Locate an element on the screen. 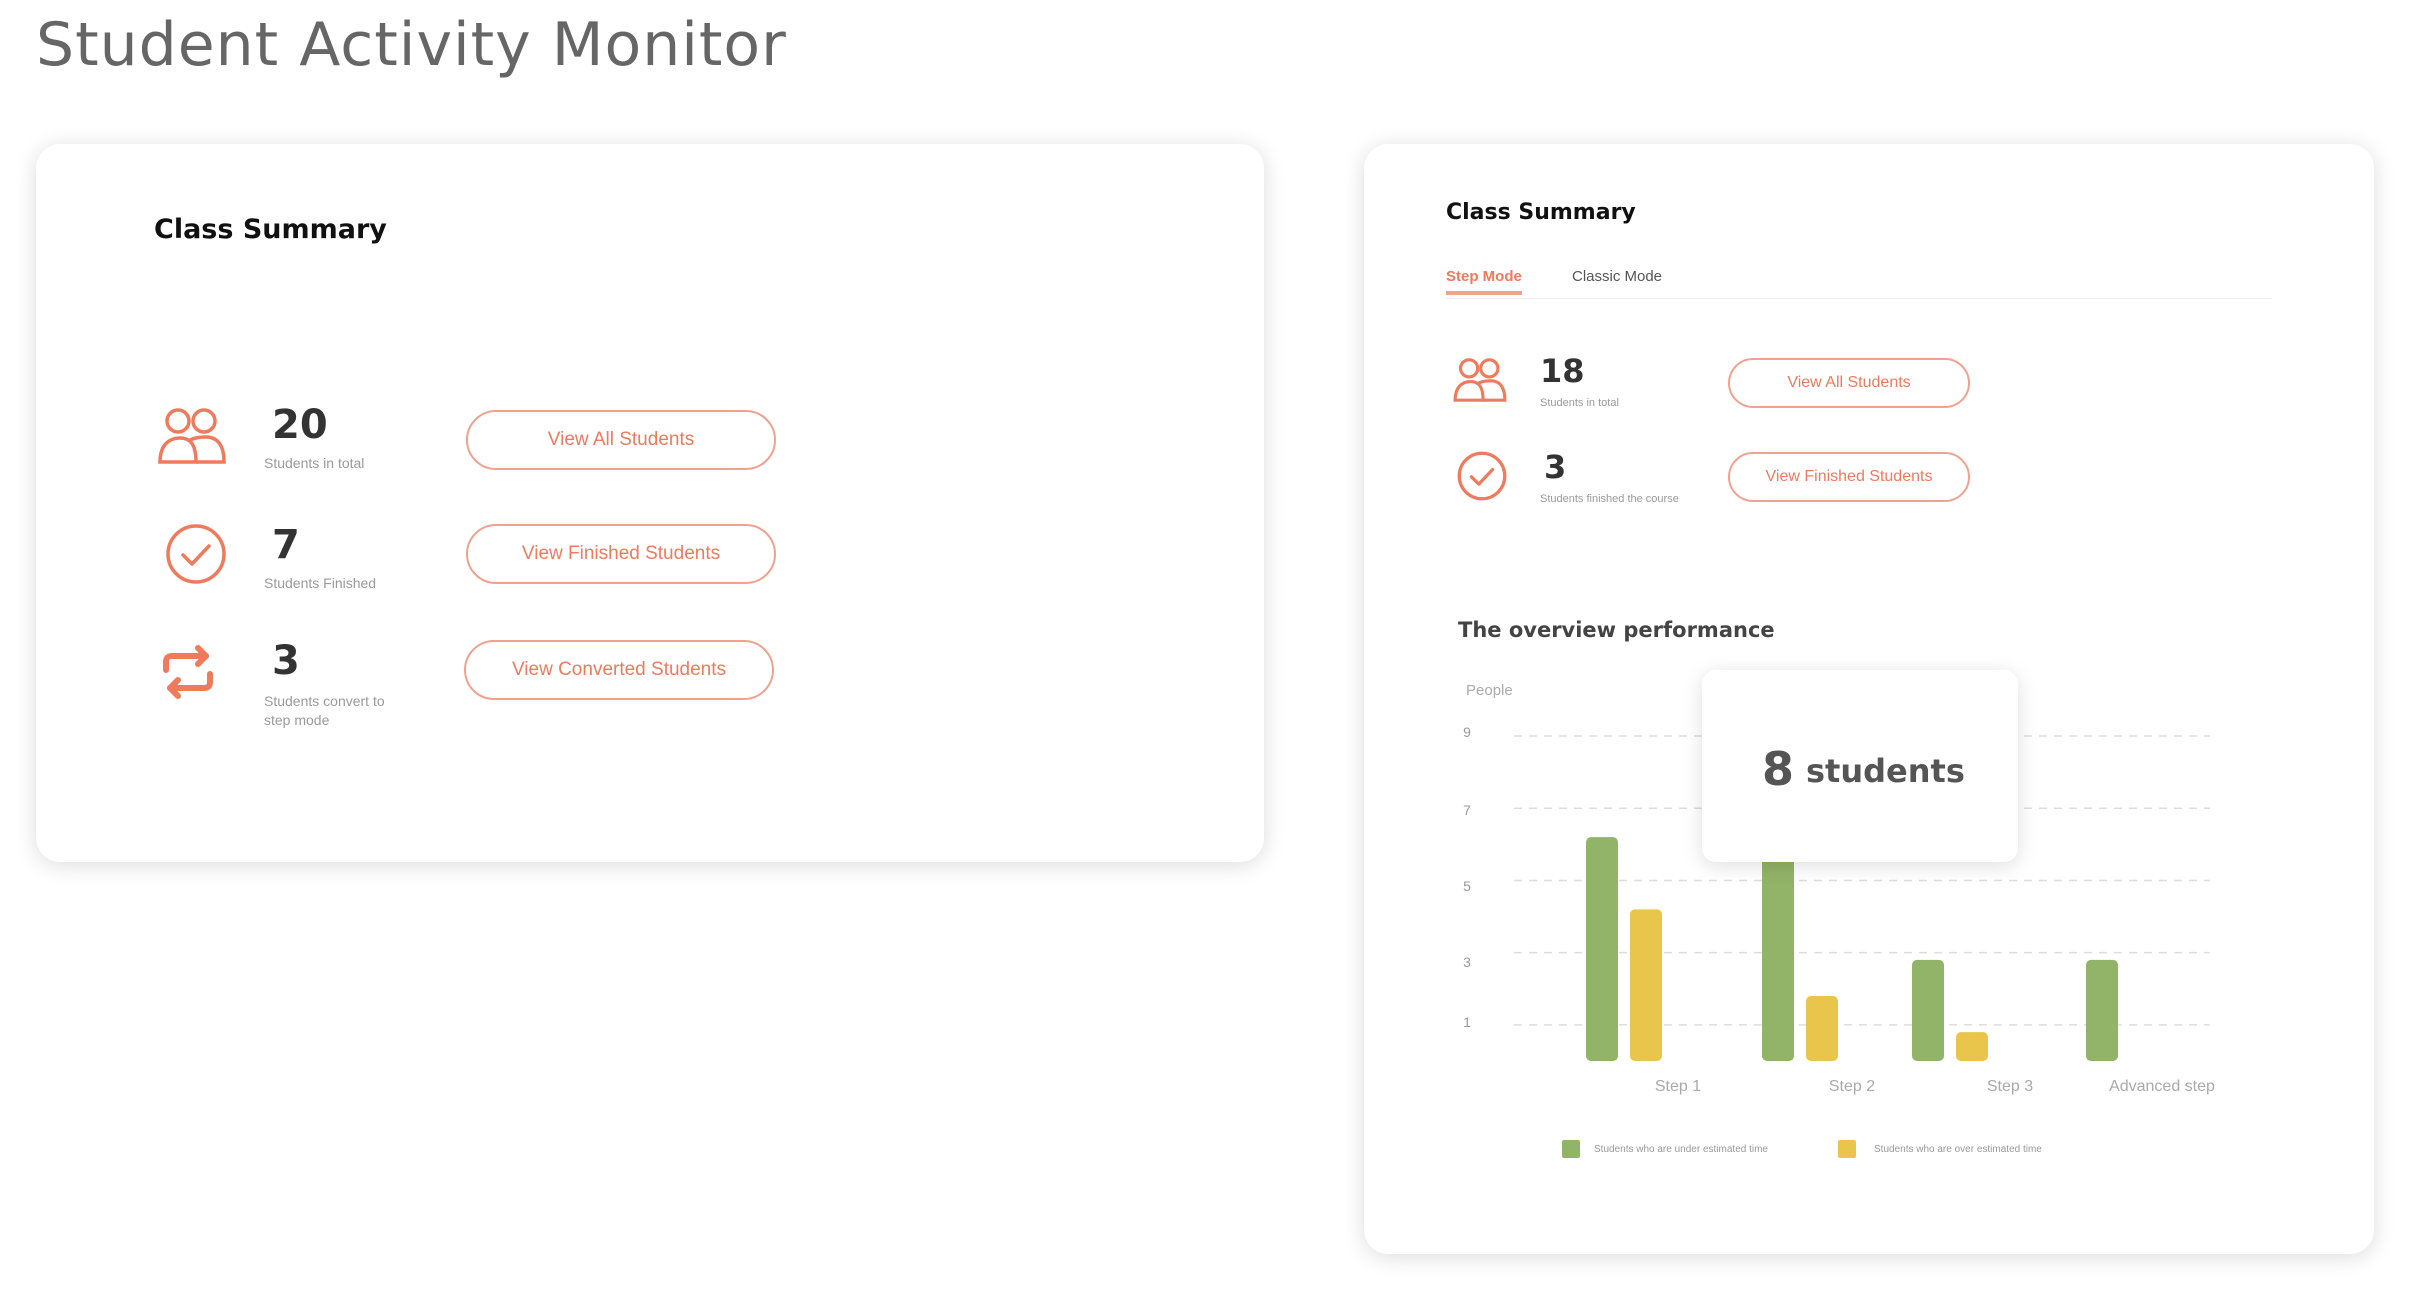  stat-value: 20 is located at coordinates (300, 425).